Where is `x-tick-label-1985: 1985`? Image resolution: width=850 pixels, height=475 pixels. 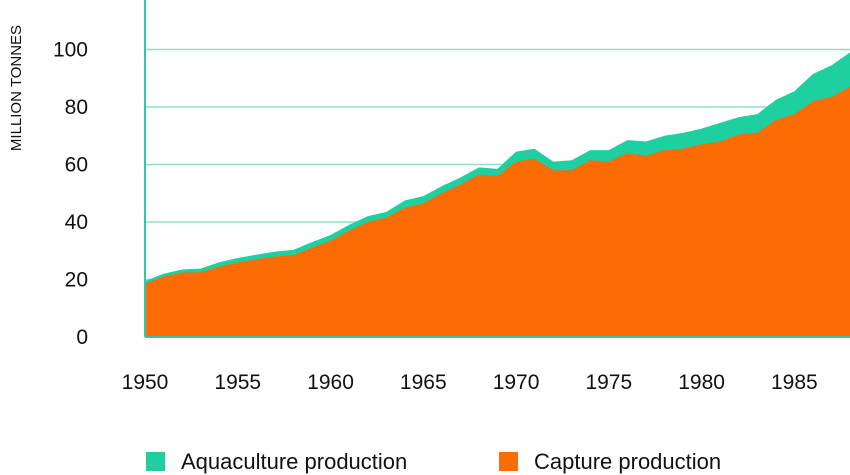 x-tick-label-1985: 1985 is located at coordinates (794, 382).